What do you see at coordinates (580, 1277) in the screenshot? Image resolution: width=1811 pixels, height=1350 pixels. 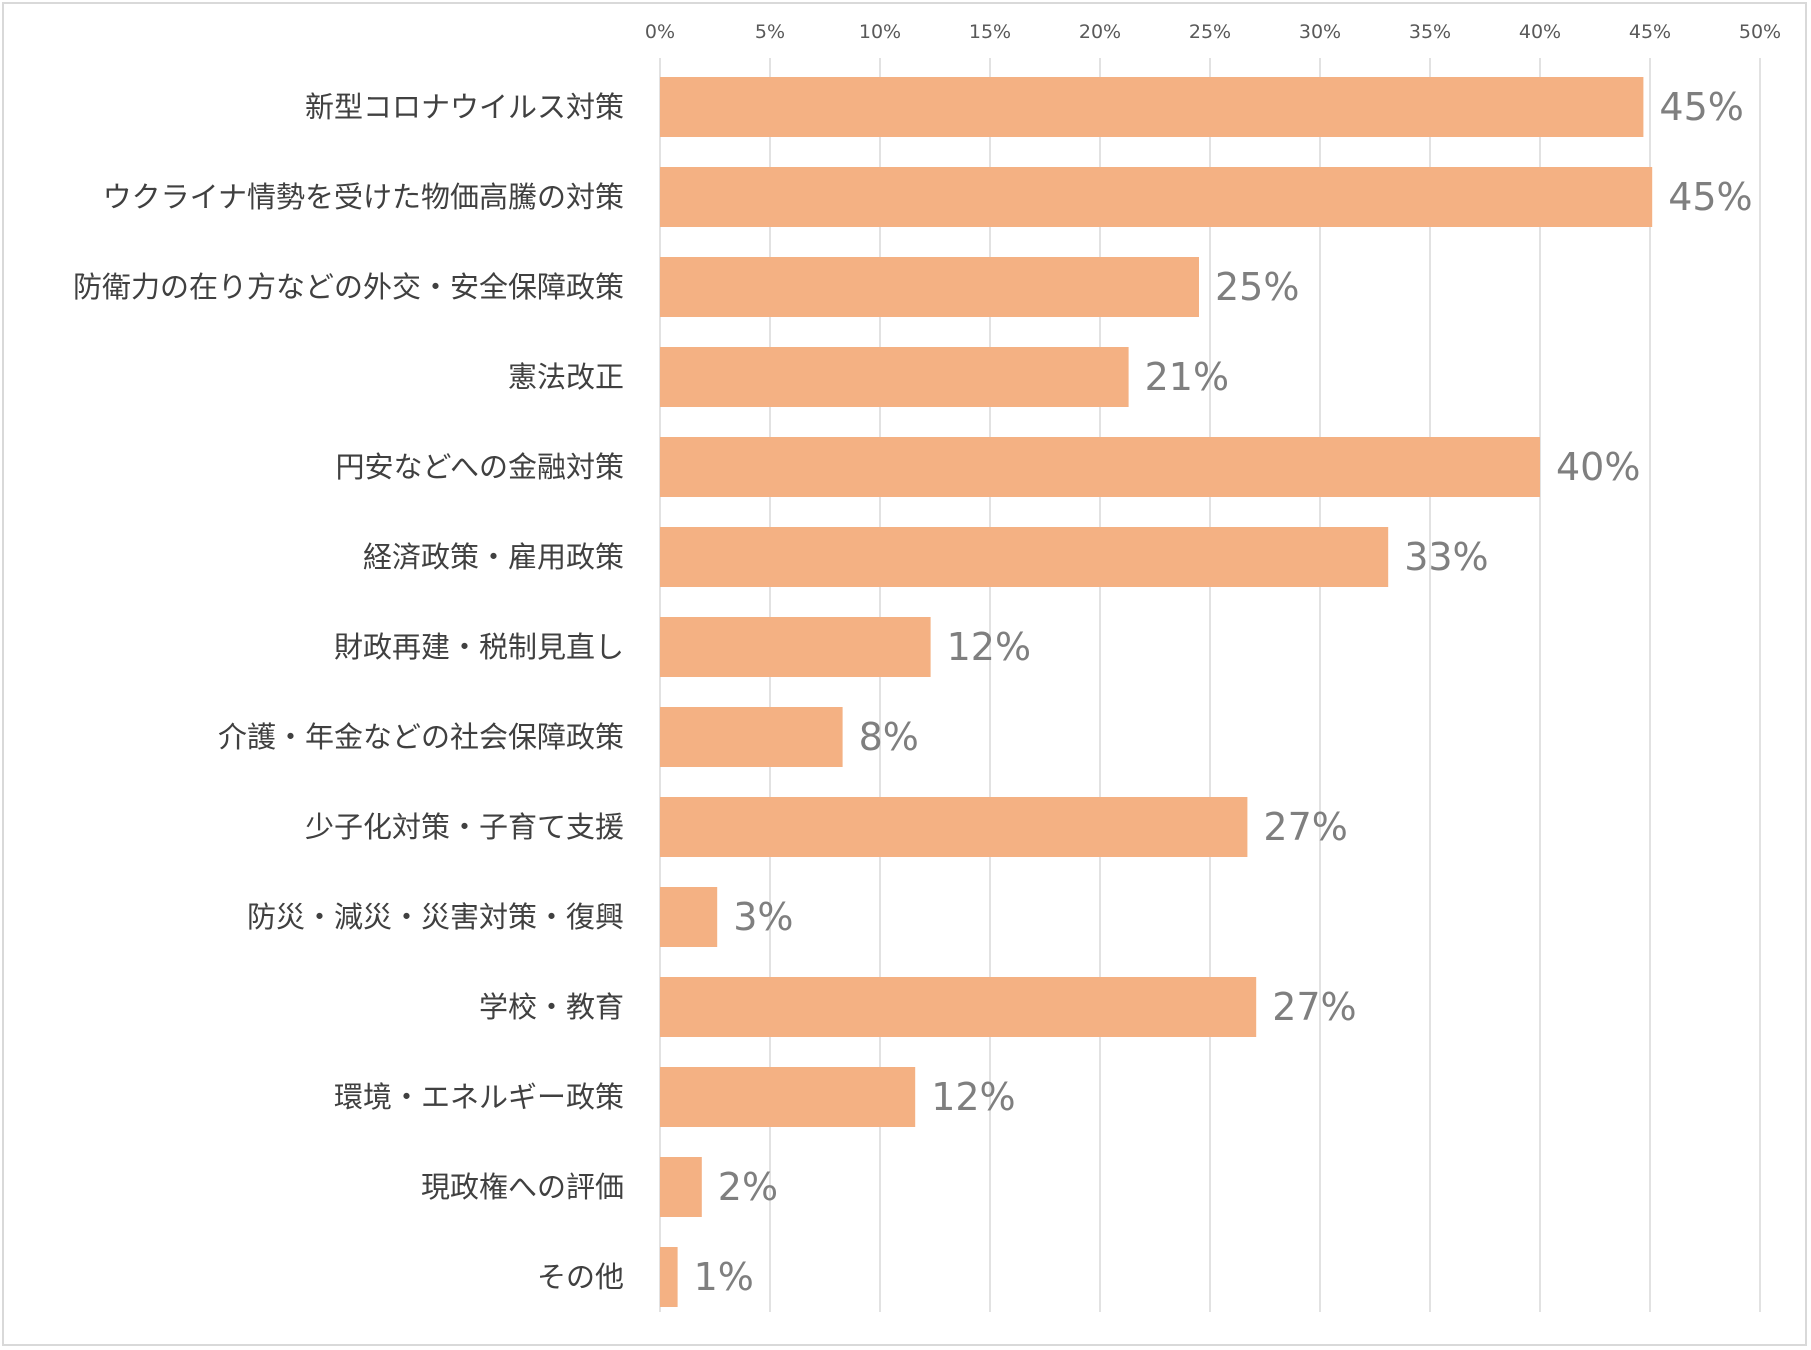 I see `category-label: その他` at bounding box center [580, 1277].